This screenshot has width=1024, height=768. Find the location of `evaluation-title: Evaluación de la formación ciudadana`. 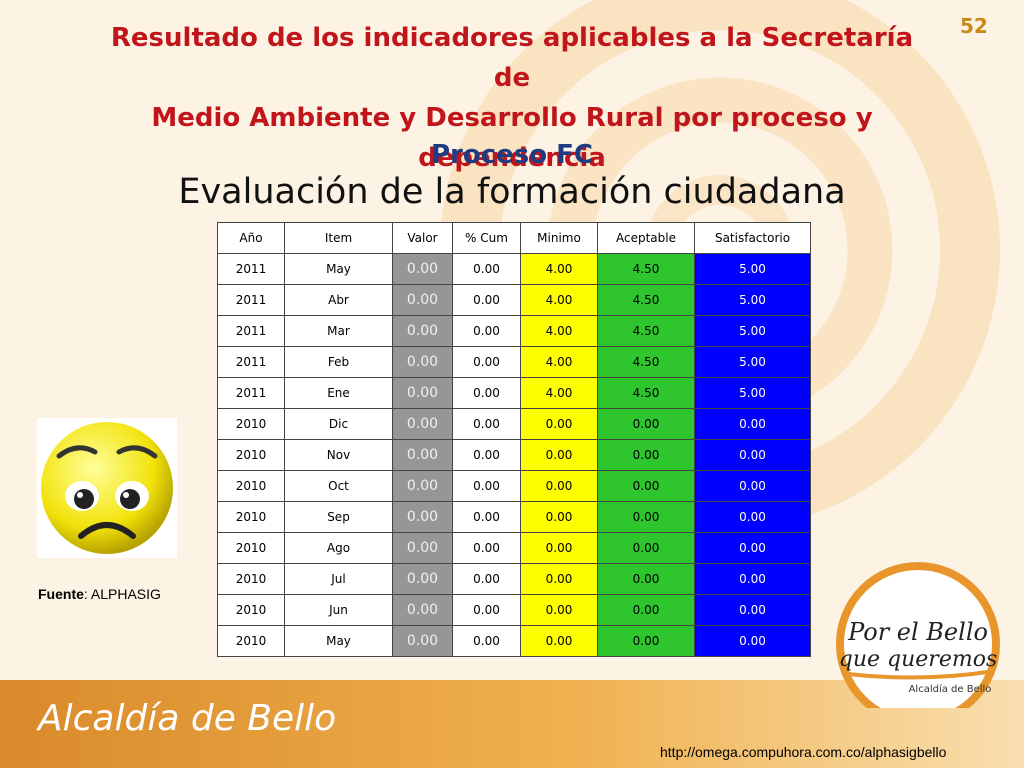

evaluation-title: Evaluación de la formación ciudadana is located at coordinates (512, 192).